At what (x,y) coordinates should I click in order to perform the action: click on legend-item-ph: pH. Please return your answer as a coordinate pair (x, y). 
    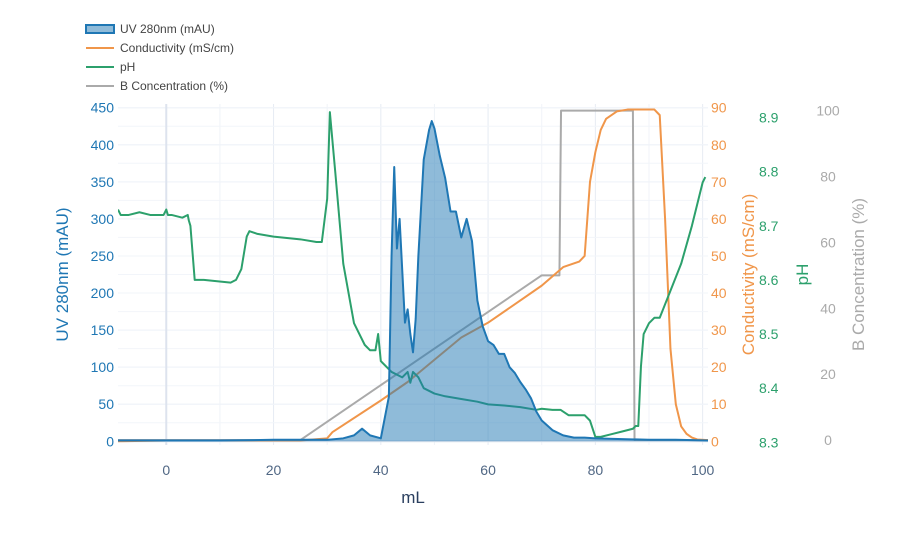
    Looking at the image, I should click on (110, 67).